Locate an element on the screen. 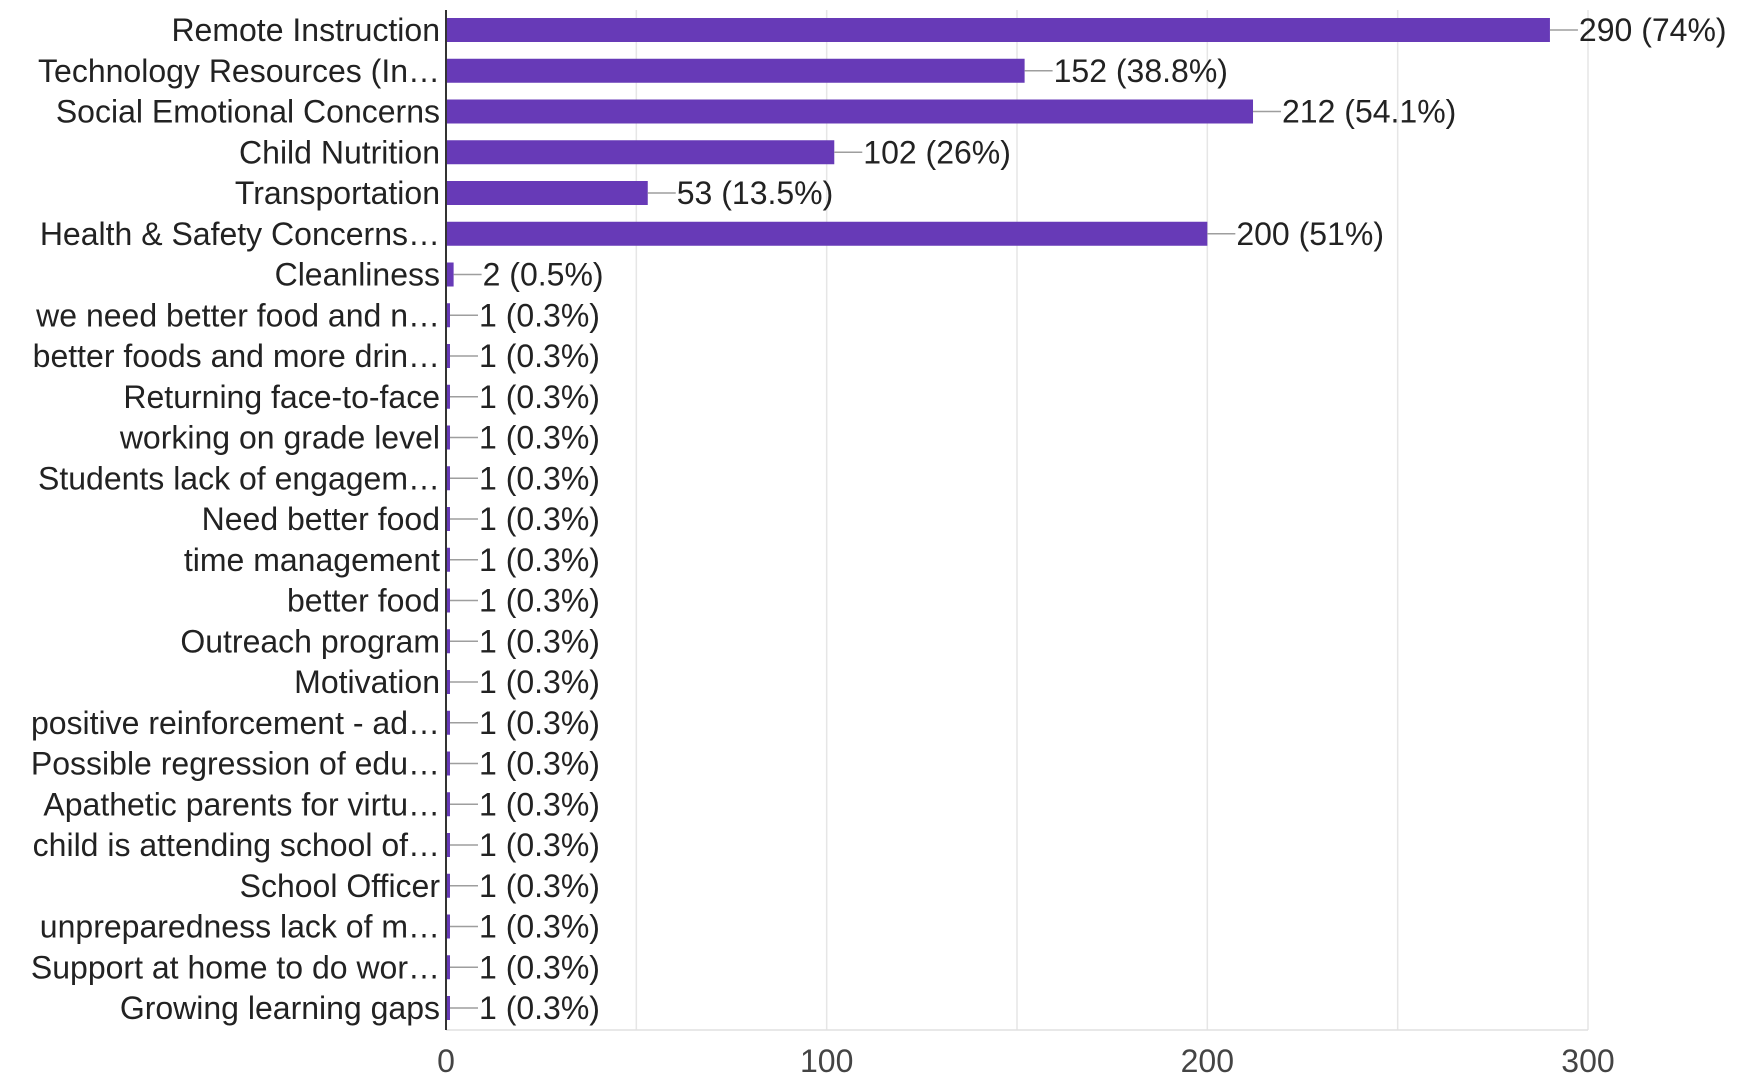 This screenshot has width=1737, height=1085. data-label-24: 1 (0.3%) is located at coordinates (539, 1008).